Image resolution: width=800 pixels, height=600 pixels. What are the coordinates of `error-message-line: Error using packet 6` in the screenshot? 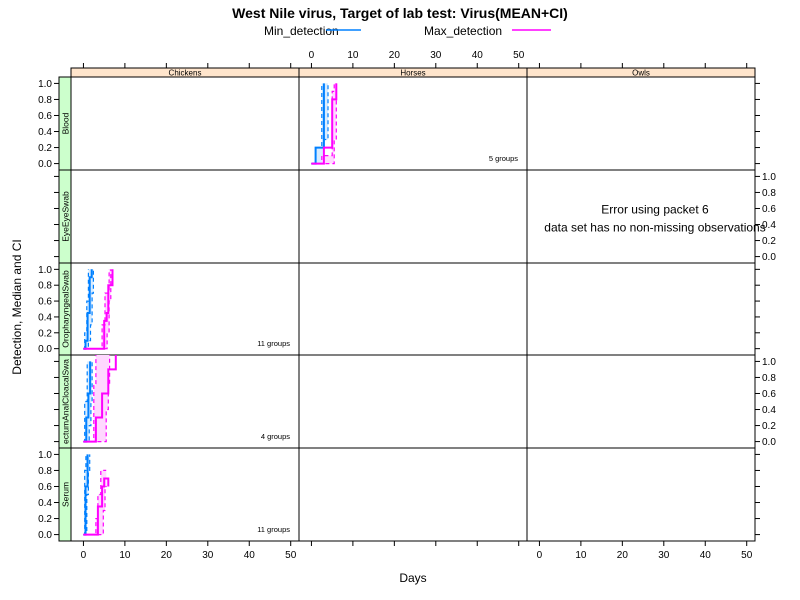 It's located at (655, 210).